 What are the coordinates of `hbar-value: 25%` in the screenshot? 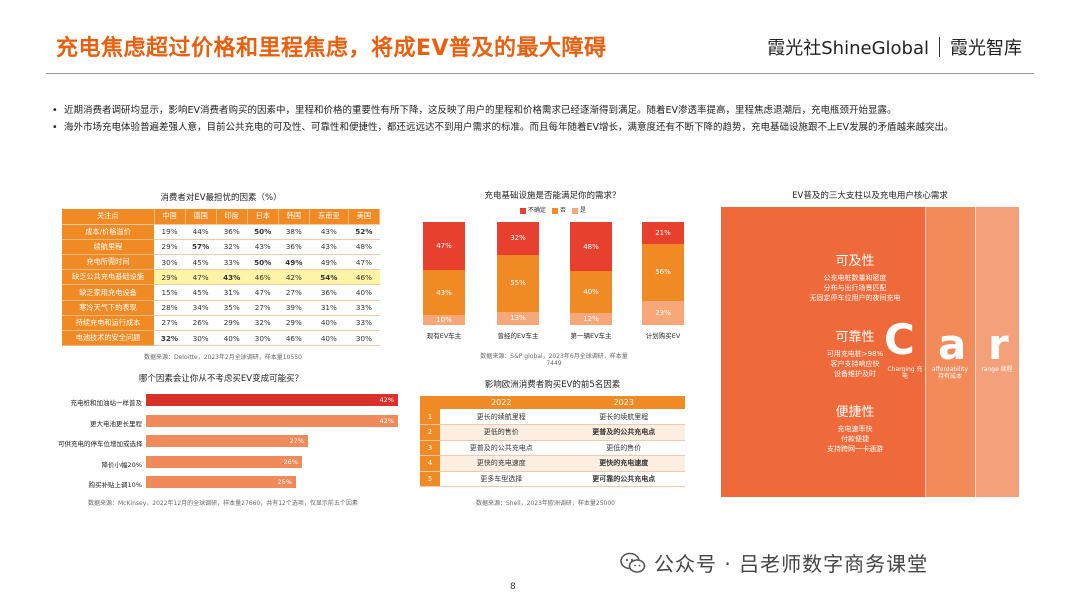 It's located at (284, 482).